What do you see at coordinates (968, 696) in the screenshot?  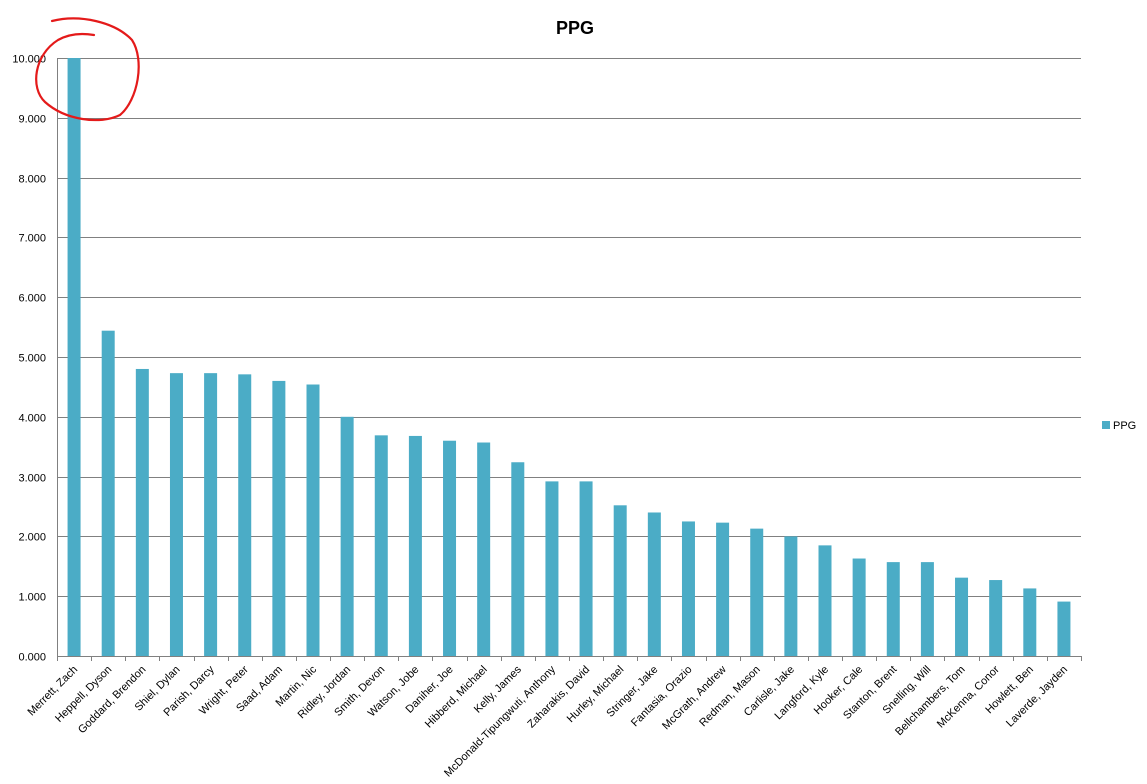 I see `x-tick-label: McKenna, Conor` at bounding box center [968, 696].